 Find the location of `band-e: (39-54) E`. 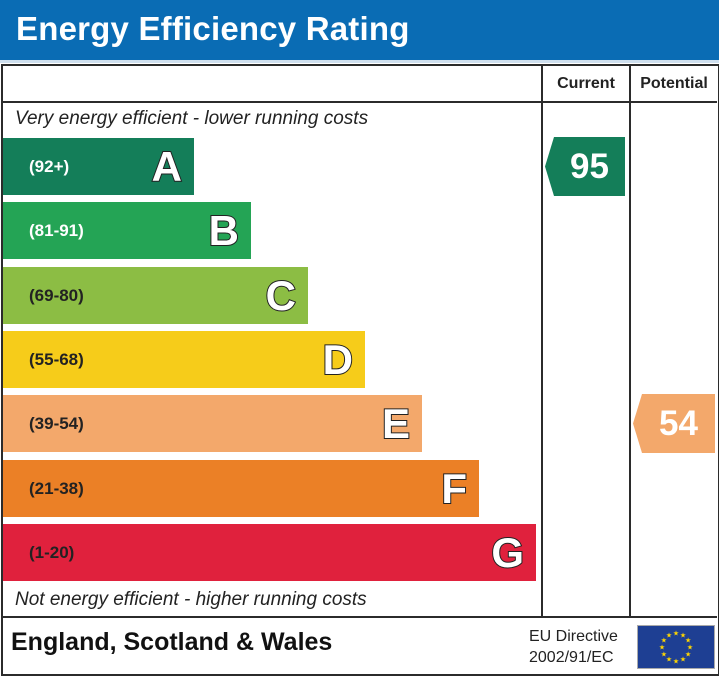

band-e: (39-54) E is located at coordinates (212, 423).